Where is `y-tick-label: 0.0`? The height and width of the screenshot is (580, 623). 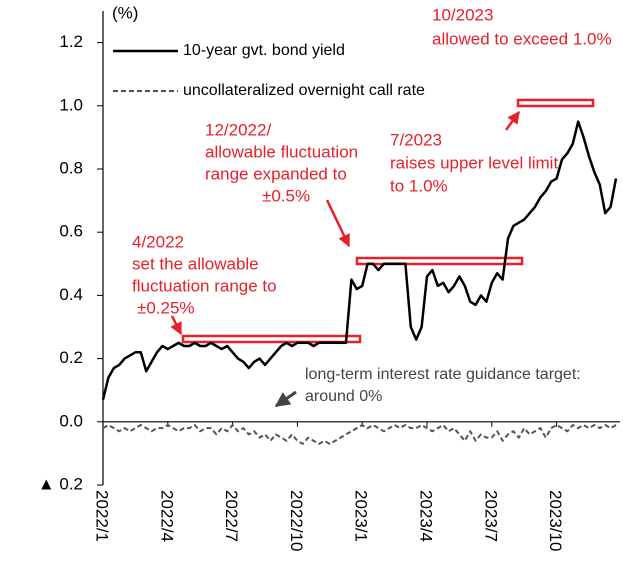 y-tick-label: 0.0 is located at coordinates (71, 420).